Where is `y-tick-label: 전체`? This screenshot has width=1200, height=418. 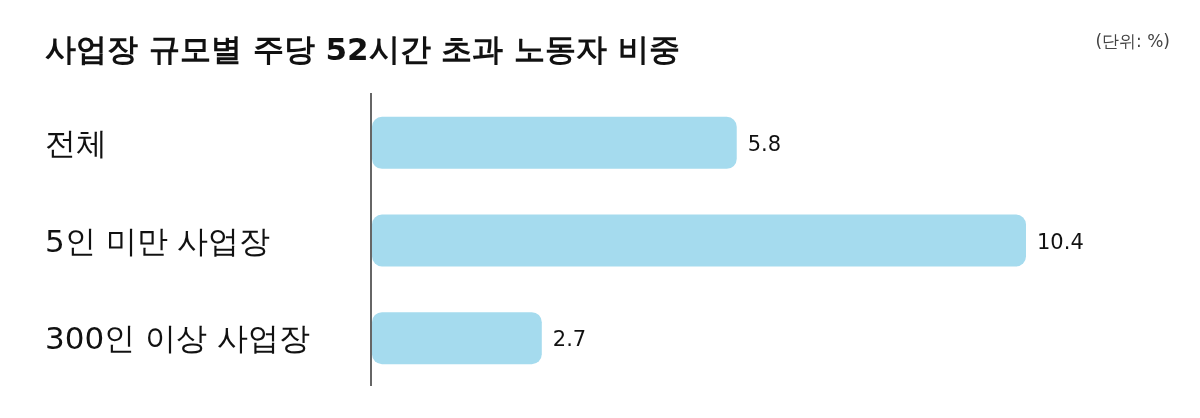 y-tick-label: 전체 is located at coordinates (76, 142).